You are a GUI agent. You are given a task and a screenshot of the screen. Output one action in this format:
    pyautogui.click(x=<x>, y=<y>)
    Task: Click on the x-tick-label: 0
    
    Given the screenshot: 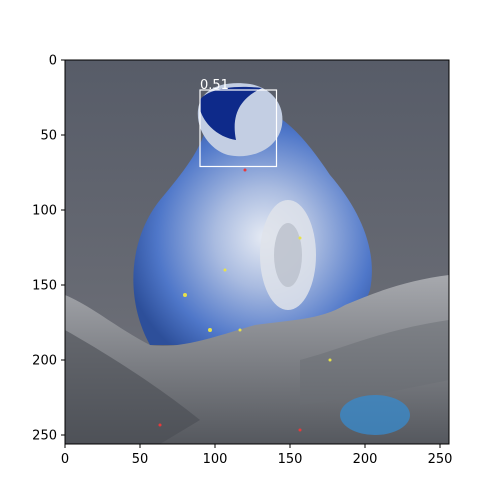 What is the action you would take?
    pyautogui.click(x=65, y=459)
    